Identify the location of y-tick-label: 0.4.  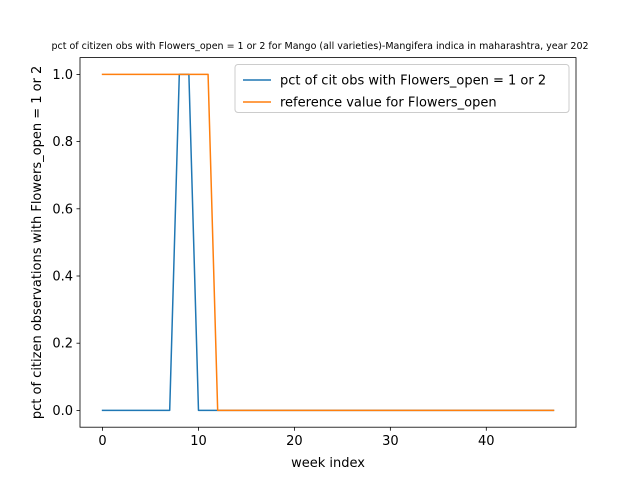
(62, 277).